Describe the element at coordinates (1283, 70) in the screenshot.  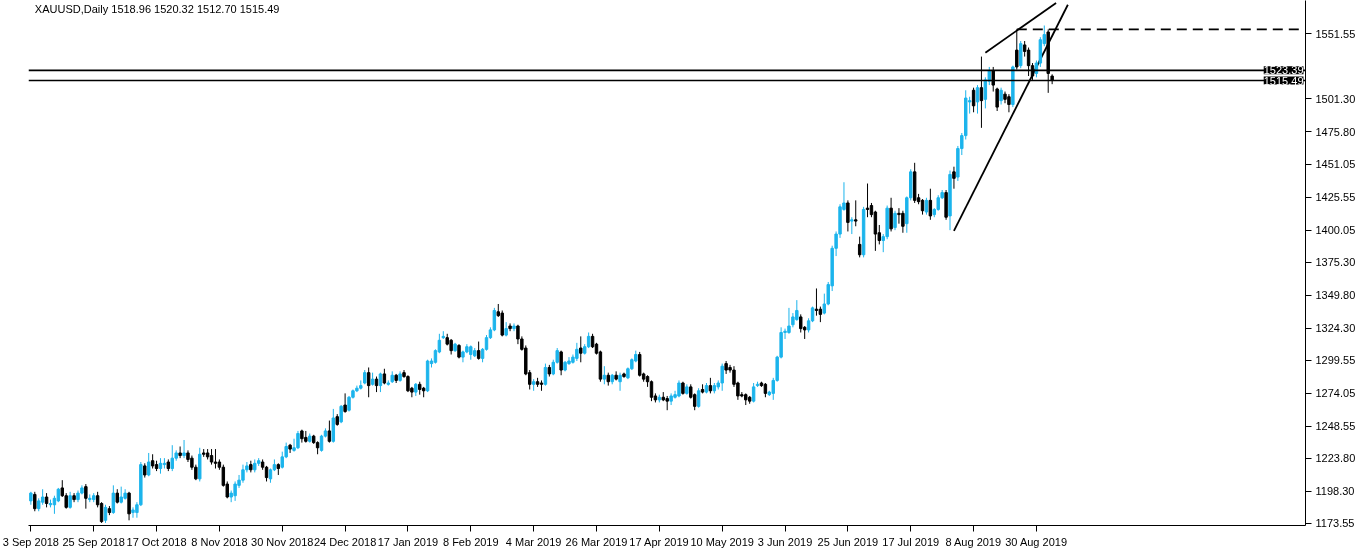
I see `ref-line-label: 1523.39` at that location.